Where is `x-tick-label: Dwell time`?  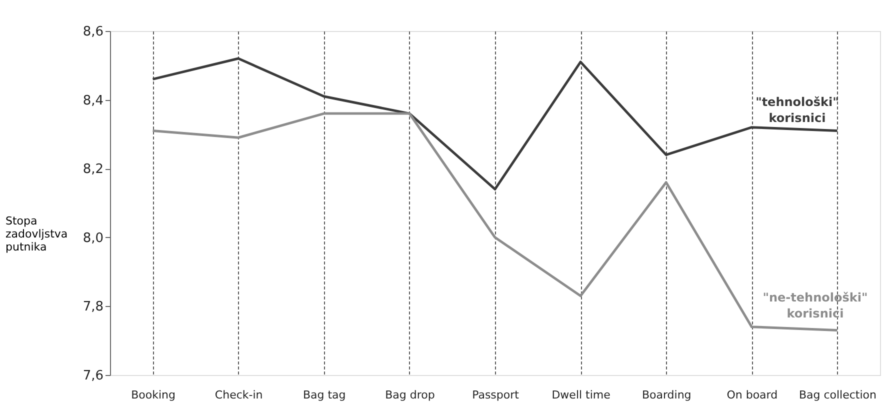 x-tick-label: Dwell time is located at coordinates (581, 395).